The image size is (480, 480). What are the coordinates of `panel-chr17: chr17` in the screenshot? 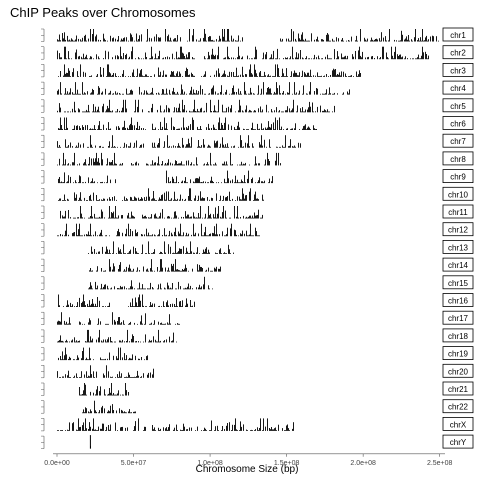 It's located at (257, 317).